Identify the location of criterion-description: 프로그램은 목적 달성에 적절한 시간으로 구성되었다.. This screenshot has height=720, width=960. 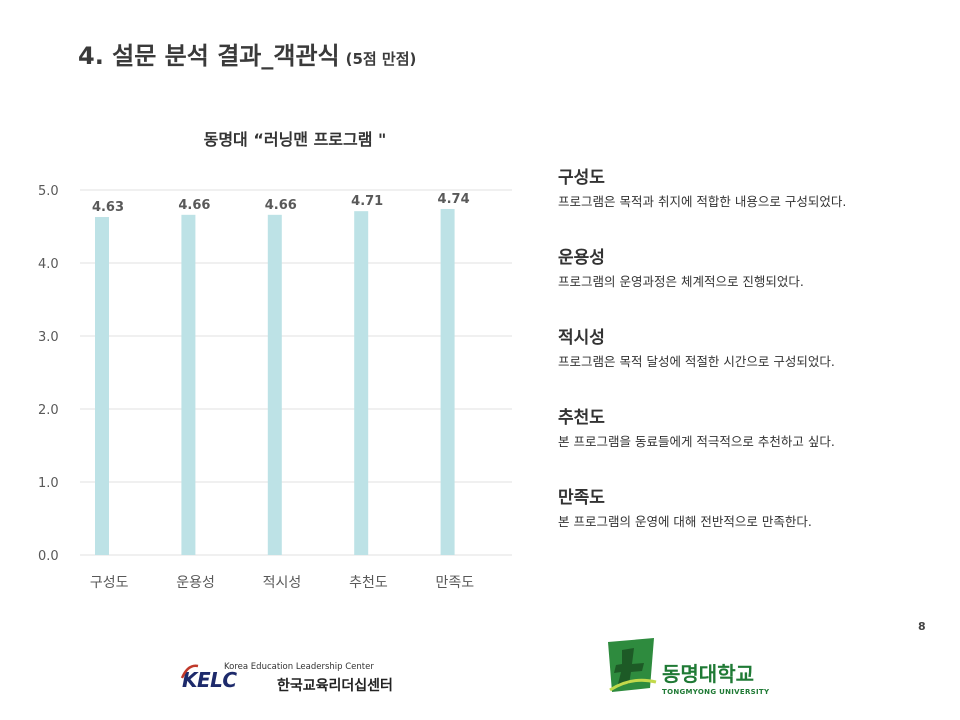
(696, 361).